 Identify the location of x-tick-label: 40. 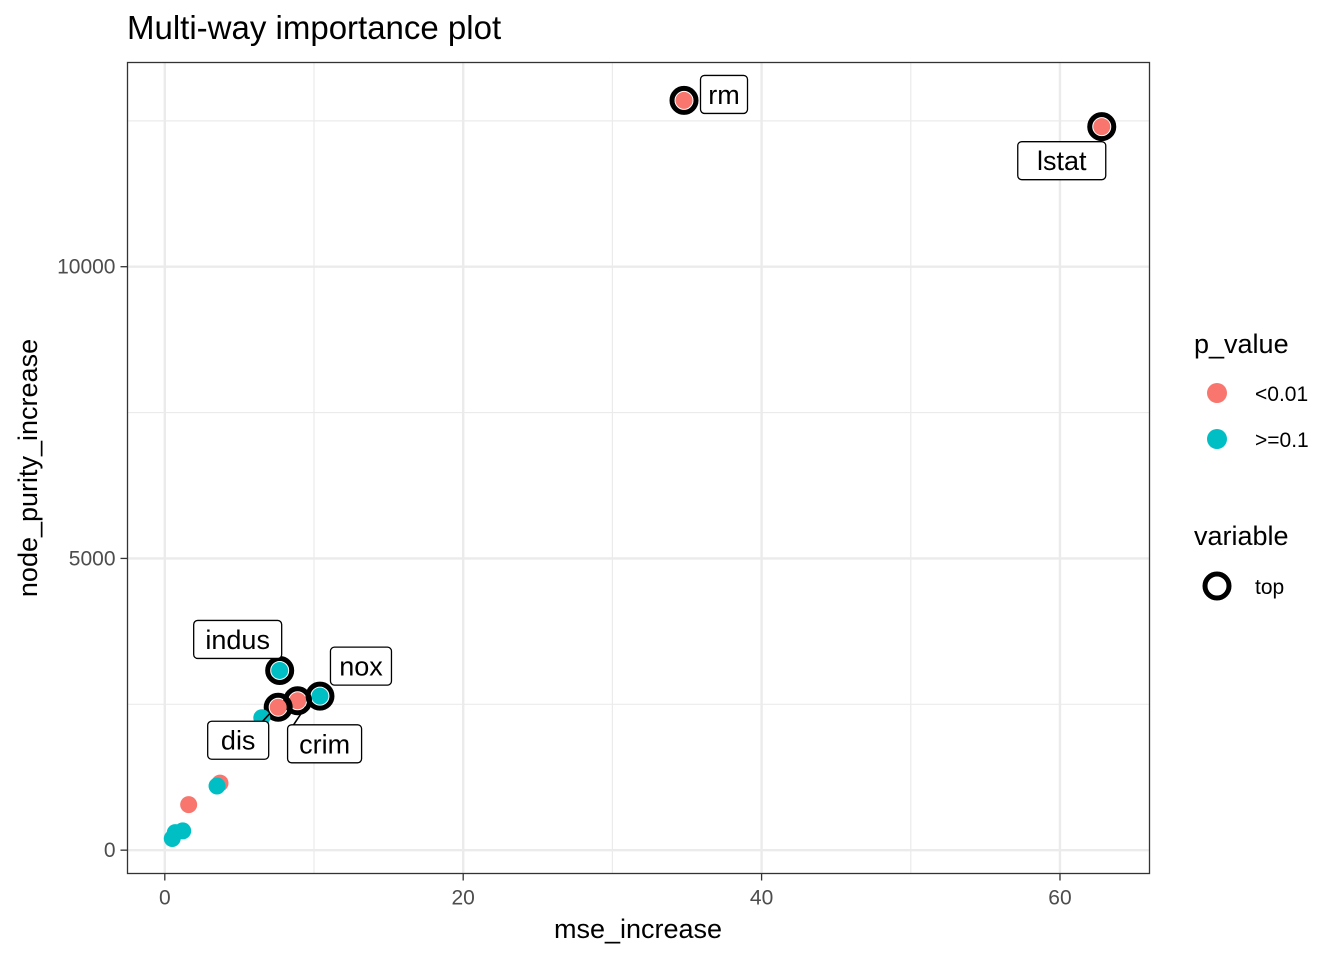
(761, 898).